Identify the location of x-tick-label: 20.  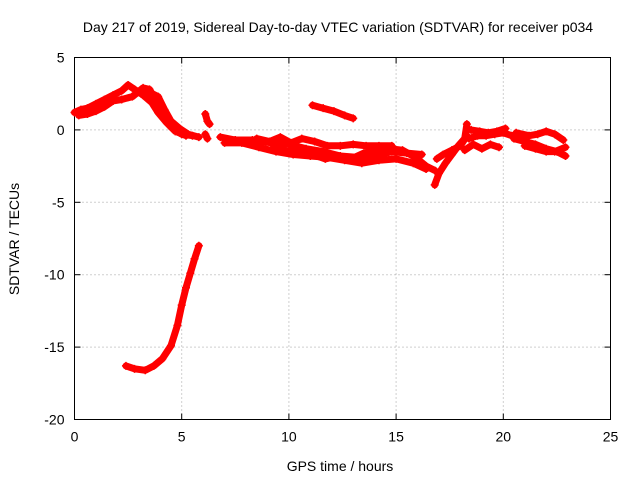
(504, 437).